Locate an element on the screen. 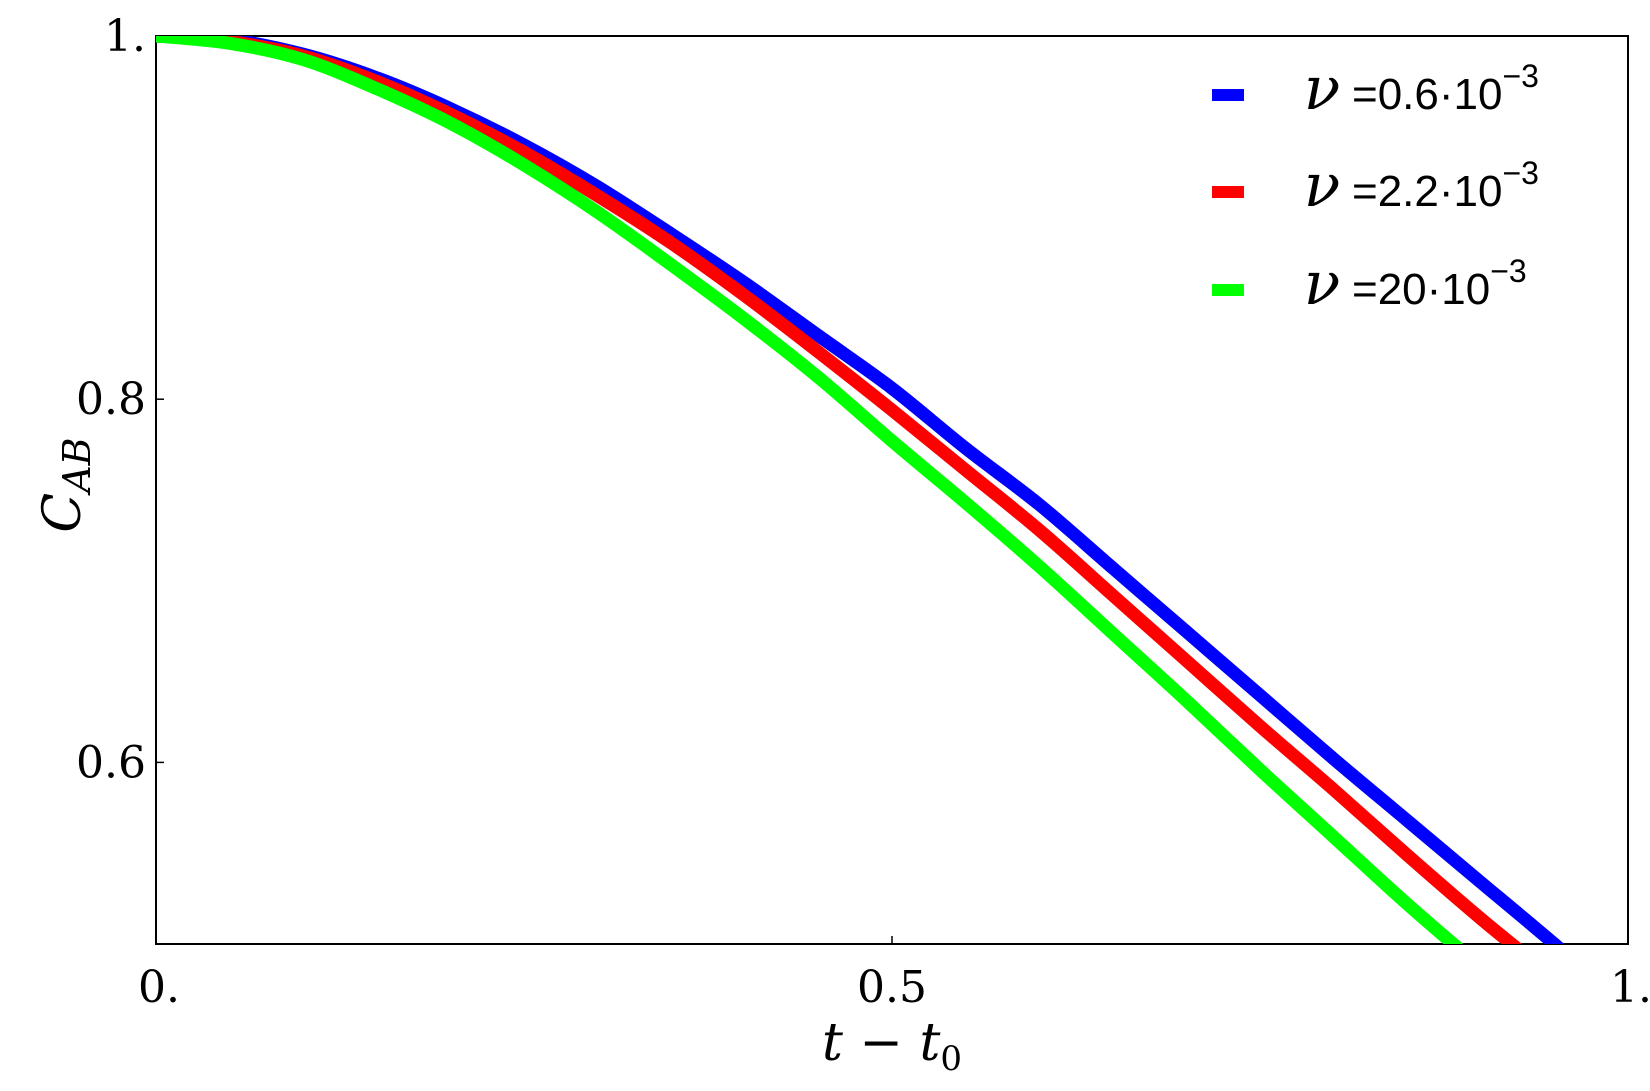 This screenshot has height=1091, width=1650. x-tick-label: 0. is located at coordinates (159, 987).